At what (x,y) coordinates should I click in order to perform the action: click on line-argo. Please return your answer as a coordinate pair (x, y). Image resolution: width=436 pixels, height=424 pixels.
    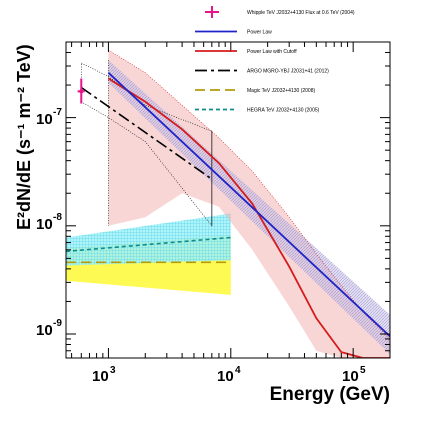
    Looking at the image, I should click on (146, 133).